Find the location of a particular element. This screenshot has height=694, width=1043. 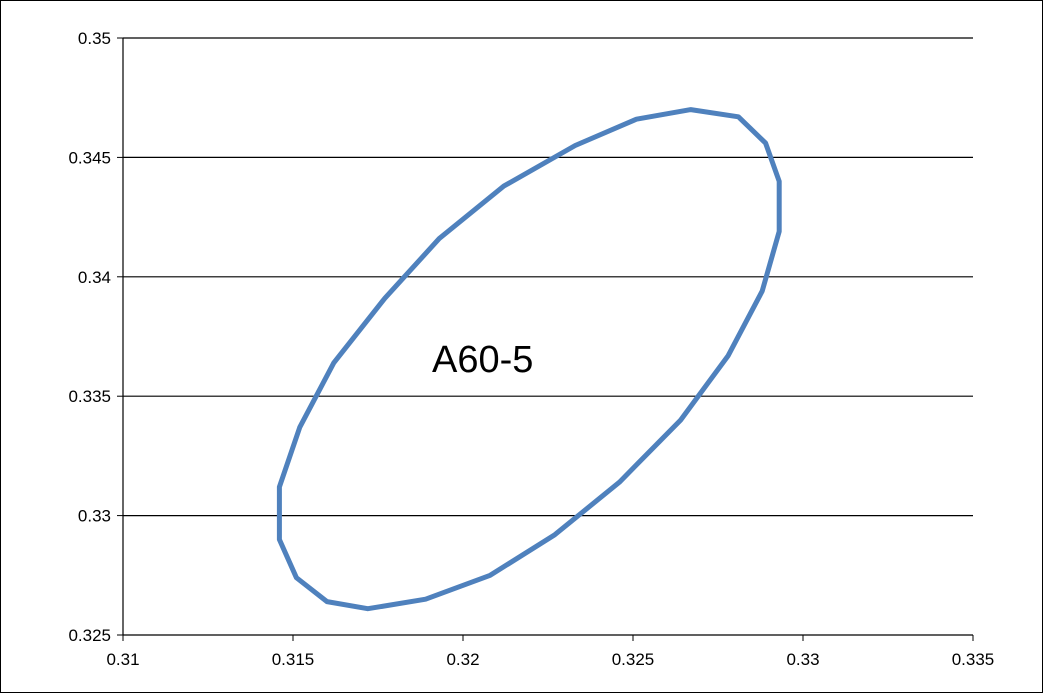

x-tick-label: 0.335 is located at coordinates (973, 659).